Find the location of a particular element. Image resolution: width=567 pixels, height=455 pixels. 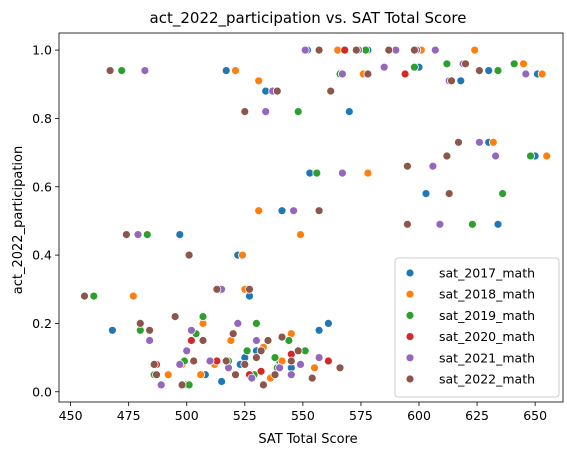

legend-label: sat_2020_math is located at coordinates (487, 336).